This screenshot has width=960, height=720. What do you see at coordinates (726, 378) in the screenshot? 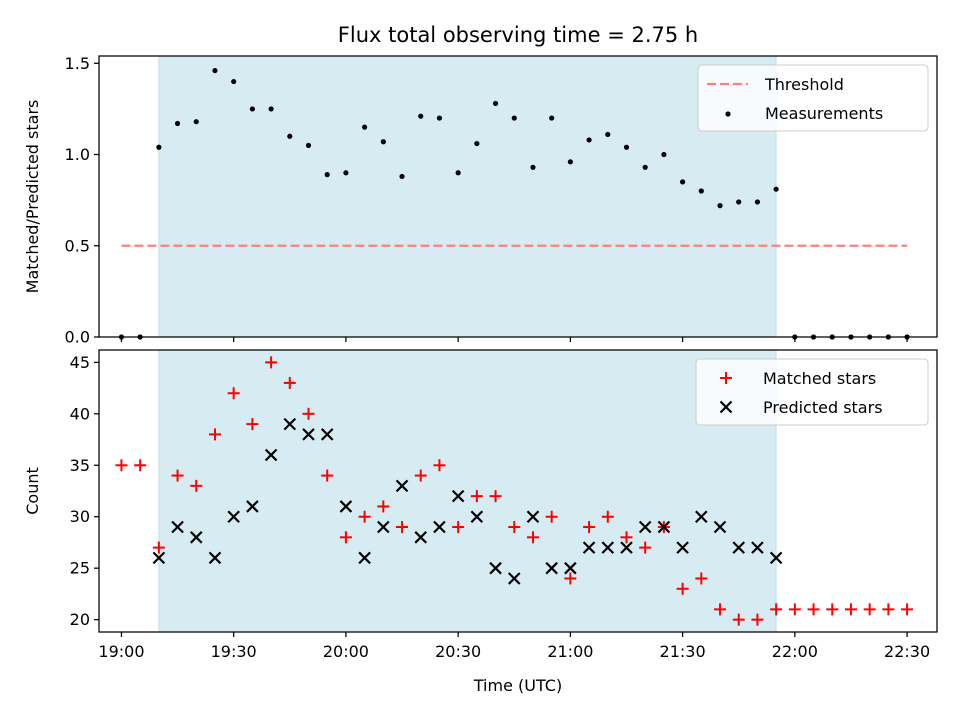
I see `legend-matched-swatch` at bounding box center [726, 378].